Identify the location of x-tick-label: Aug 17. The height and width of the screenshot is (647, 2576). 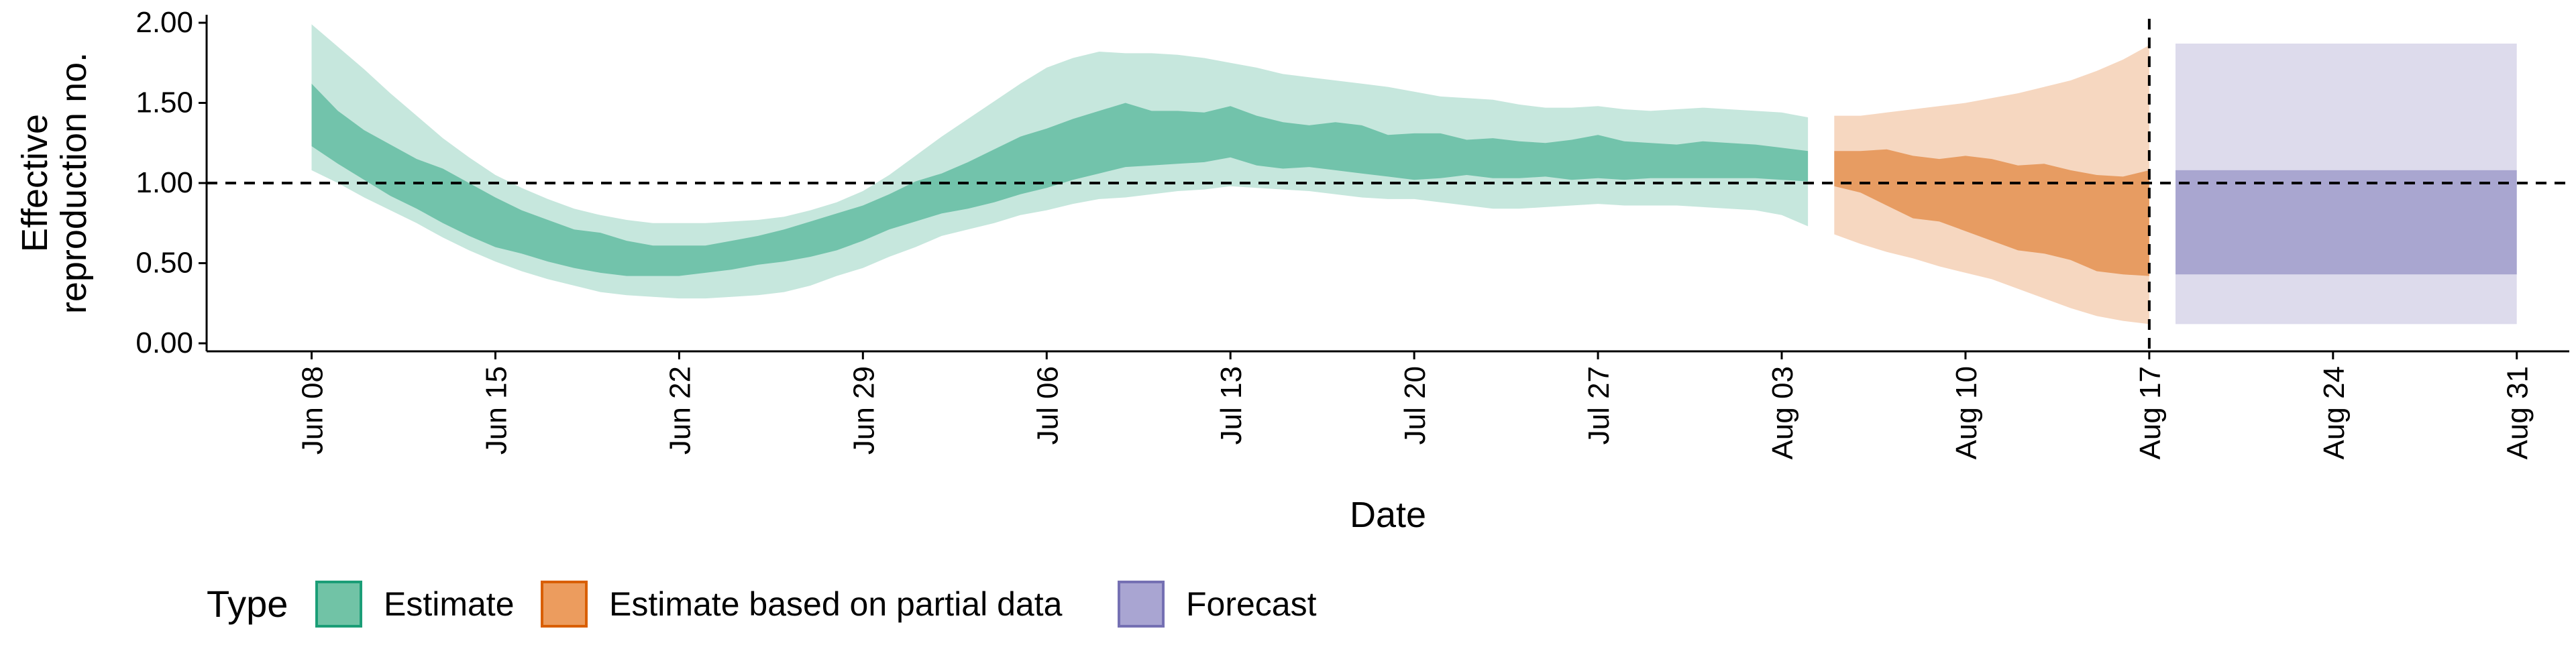
(2150, 412).